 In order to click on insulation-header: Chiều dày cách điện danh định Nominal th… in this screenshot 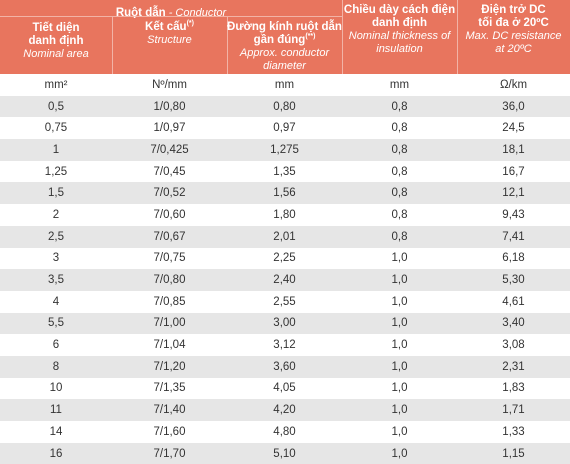, I will do `click(399, 29)`.